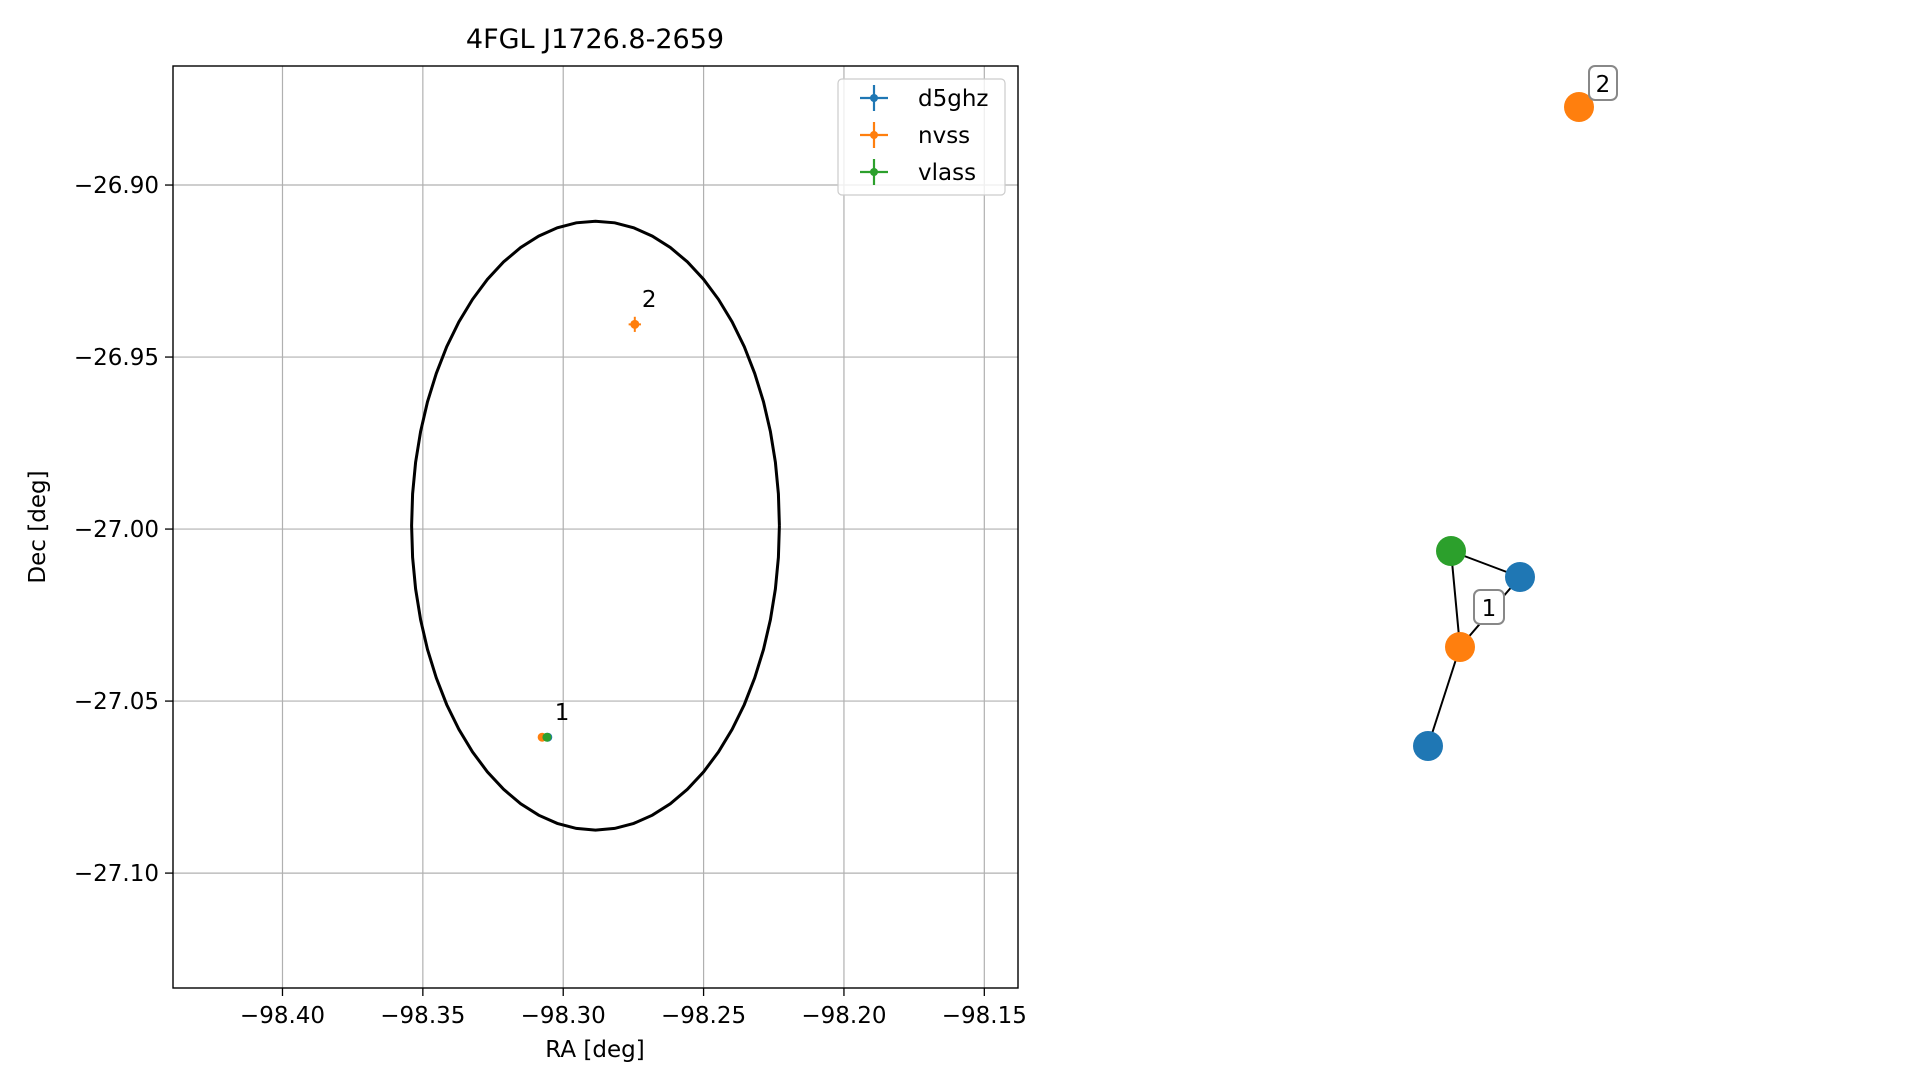  I want to click on x-tick-label: −98.30, so click(563, 1016).